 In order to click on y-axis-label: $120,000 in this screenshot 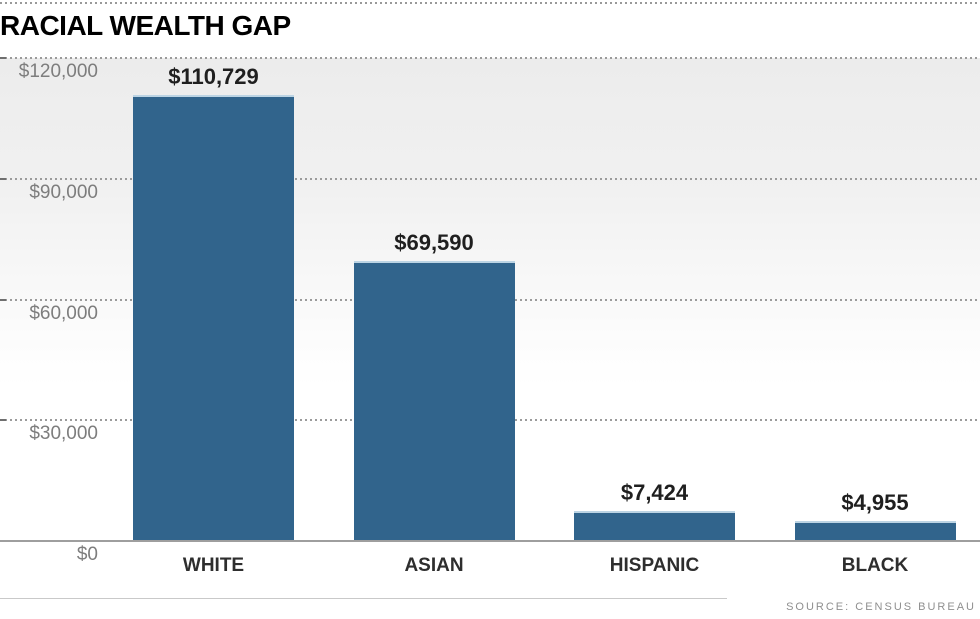, I will do `click(58, 71)`.